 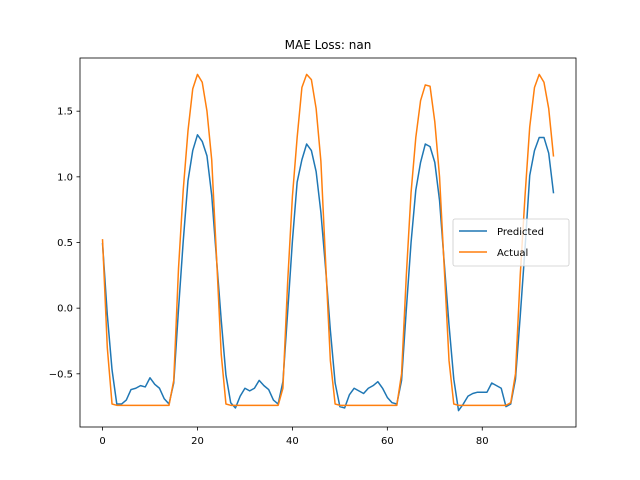 What do you see at coordinates (292, 441) in the screenshot?
I see `x-tick-label: 40` at bounding box center [292, 441].